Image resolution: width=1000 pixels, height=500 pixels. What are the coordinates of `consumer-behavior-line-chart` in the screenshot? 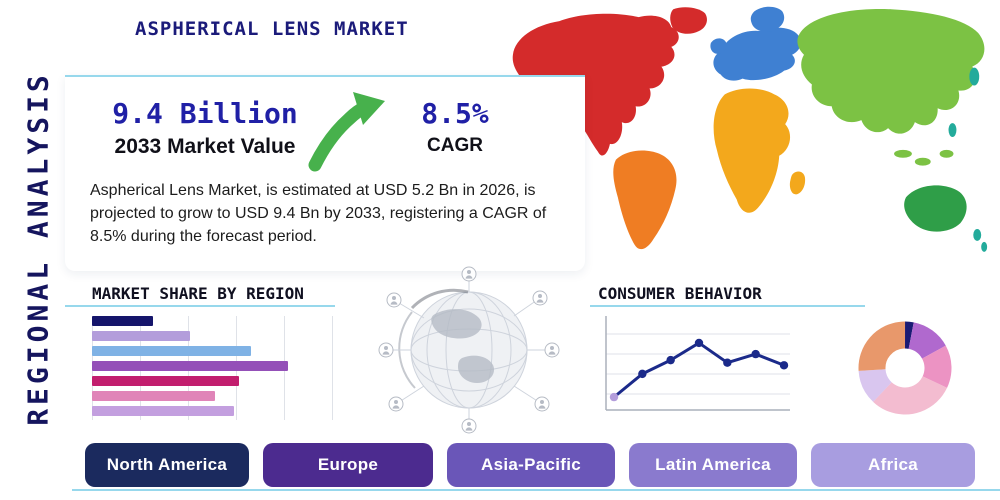 It's located at (697, 363).